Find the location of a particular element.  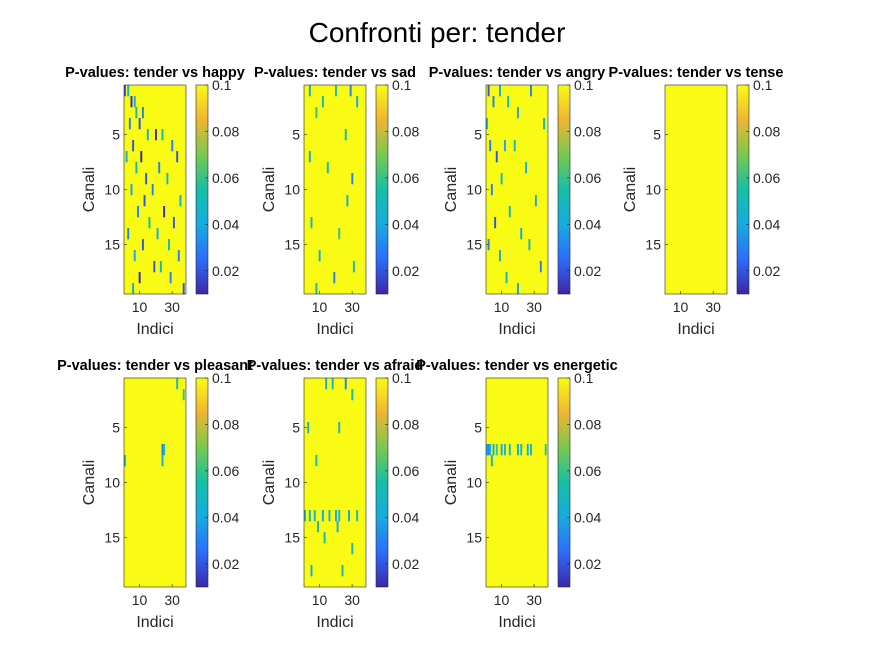

panel-title: P-values: tender vs happy is located at coordinates (155, 73).